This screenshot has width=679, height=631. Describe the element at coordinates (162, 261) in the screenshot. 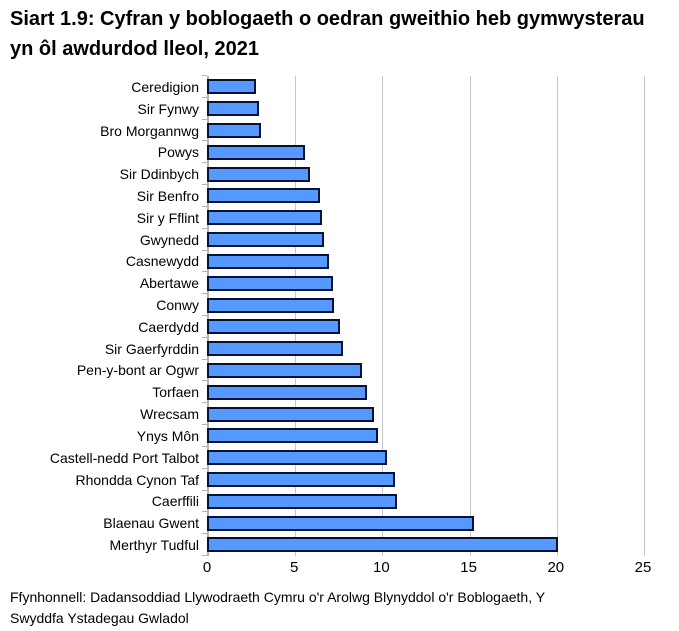

I see `category-label: Casnewydd` at that location.